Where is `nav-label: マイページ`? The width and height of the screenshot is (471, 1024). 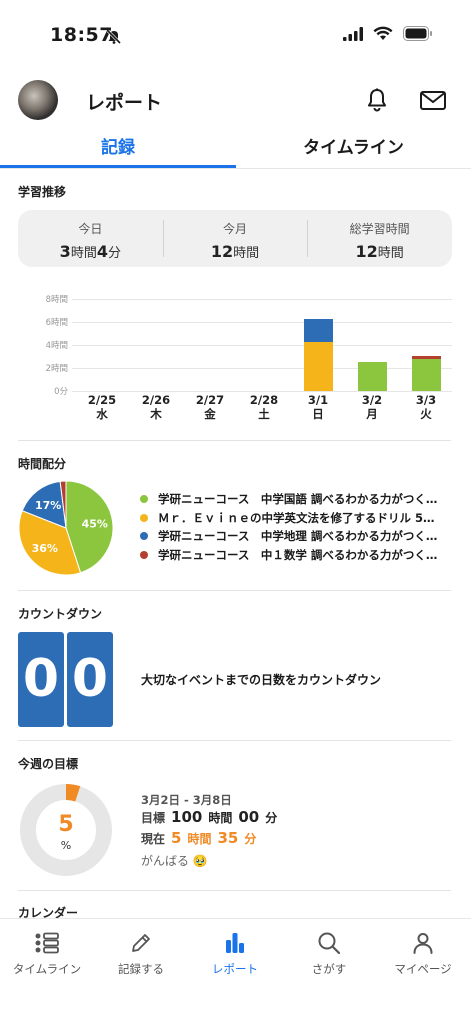
nav-label: マイページ is located at coordinates (423, 969).